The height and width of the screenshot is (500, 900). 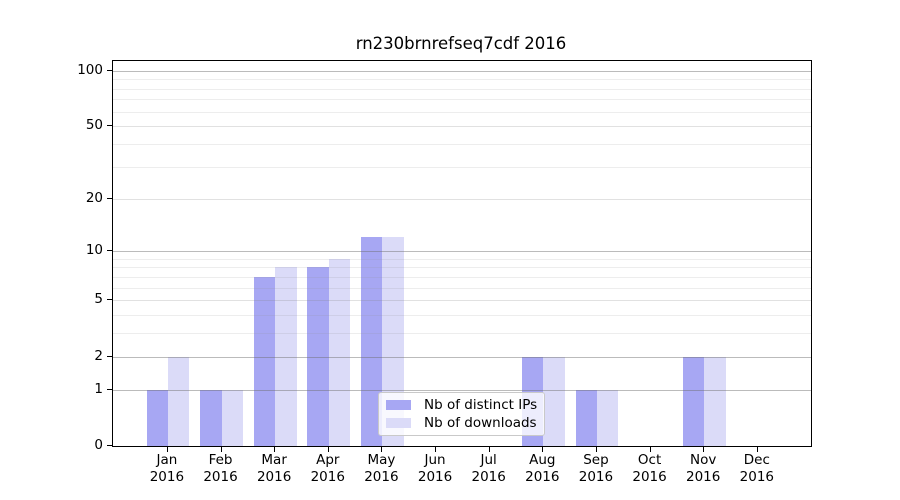 I want to click on legend: Nb of distinct IPs Nb of downloads, so click(x=461, y=414).